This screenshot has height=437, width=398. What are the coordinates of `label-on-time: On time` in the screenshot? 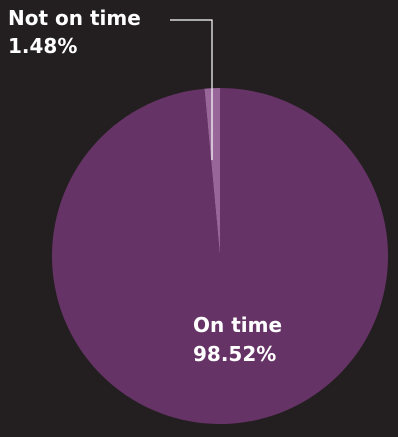 It's located at (237, 325).